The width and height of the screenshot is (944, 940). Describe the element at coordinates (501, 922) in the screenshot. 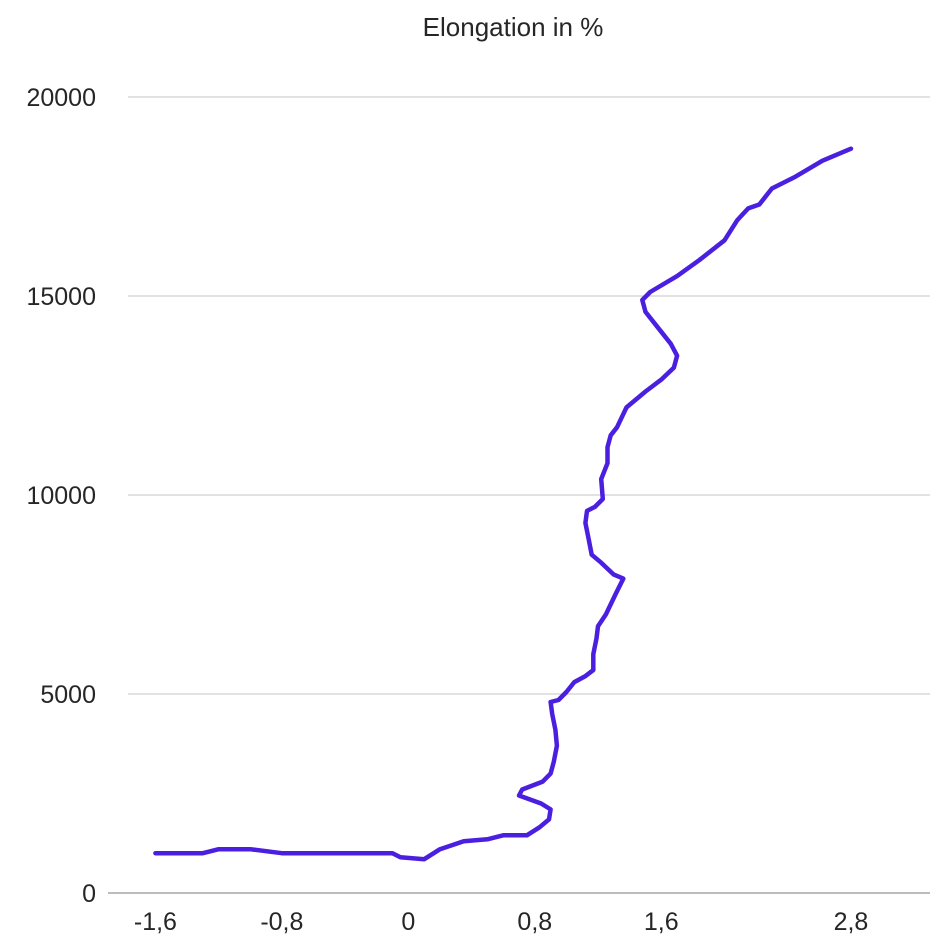

I see `x-tick-labels: -1,6 -0,8 0 0,8 1,6 2,8` at that location.